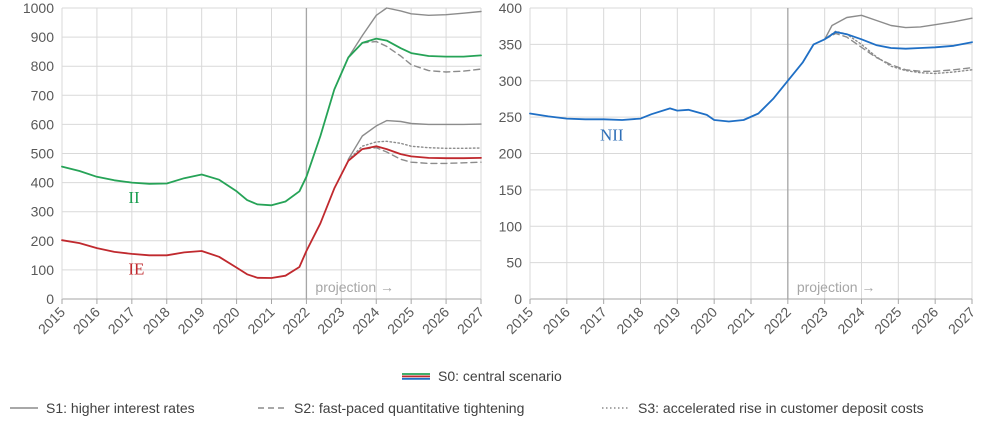  Describe the element at coordinates (740, 320) in the screenshot. I see `right-x-tick-label: 2021` at that location.